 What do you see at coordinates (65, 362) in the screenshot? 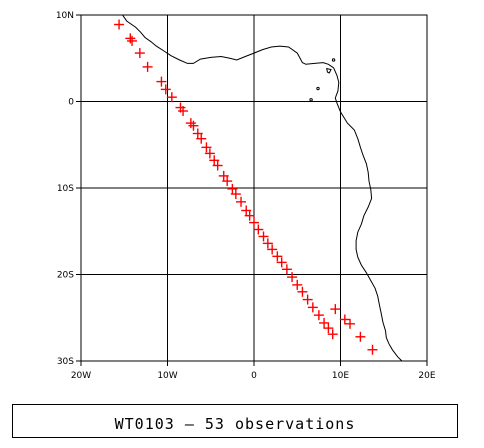
I see `lat-tick-label: 30S` at bounding box center [65, 362].